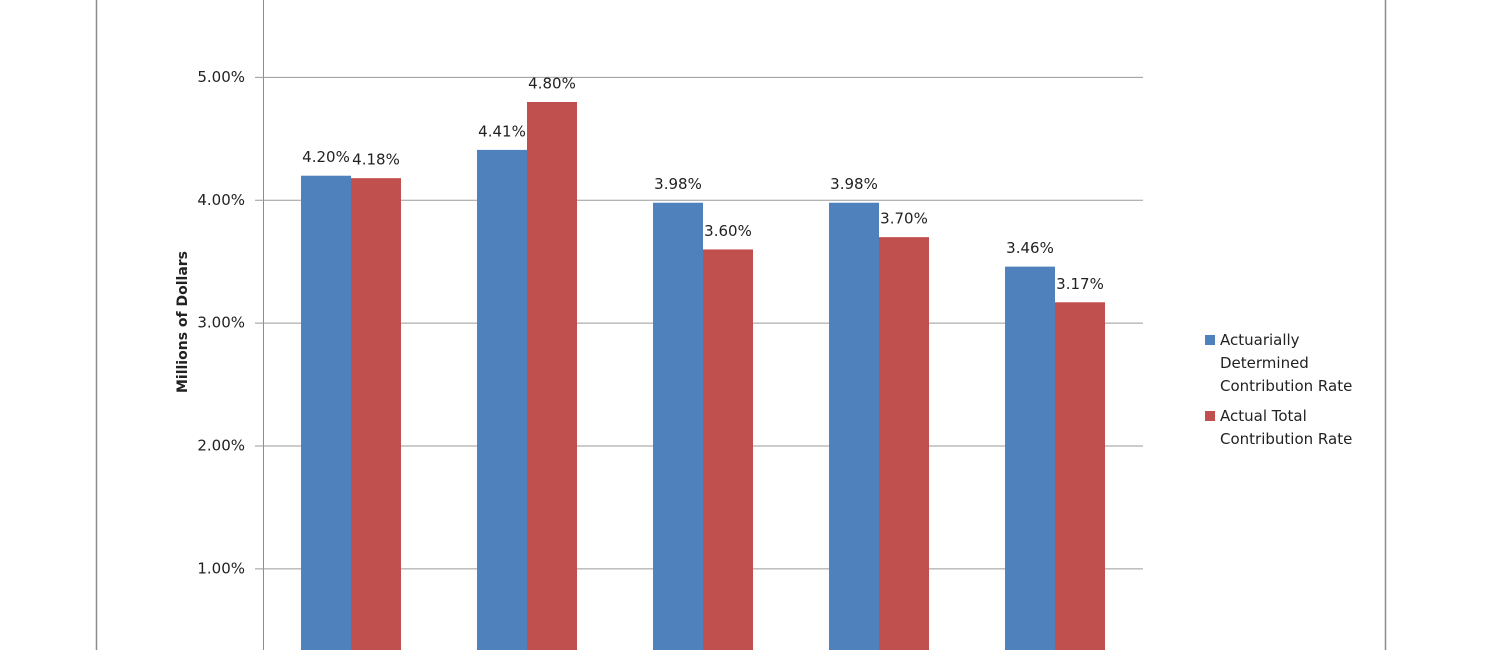  Describe the element at coordinates (904, 219) in the screenshot. I see `data-label: 3.70%` at that location.